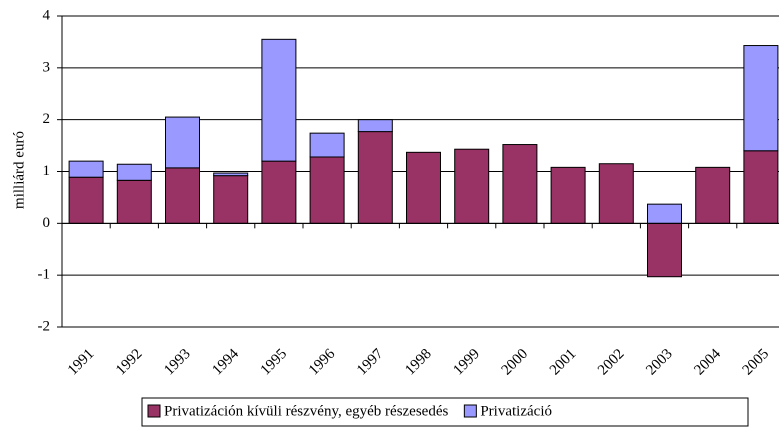 The width and height of the screenshot is (779, 428). I want to click on x-tick-label: 2005, so click(756, 362).